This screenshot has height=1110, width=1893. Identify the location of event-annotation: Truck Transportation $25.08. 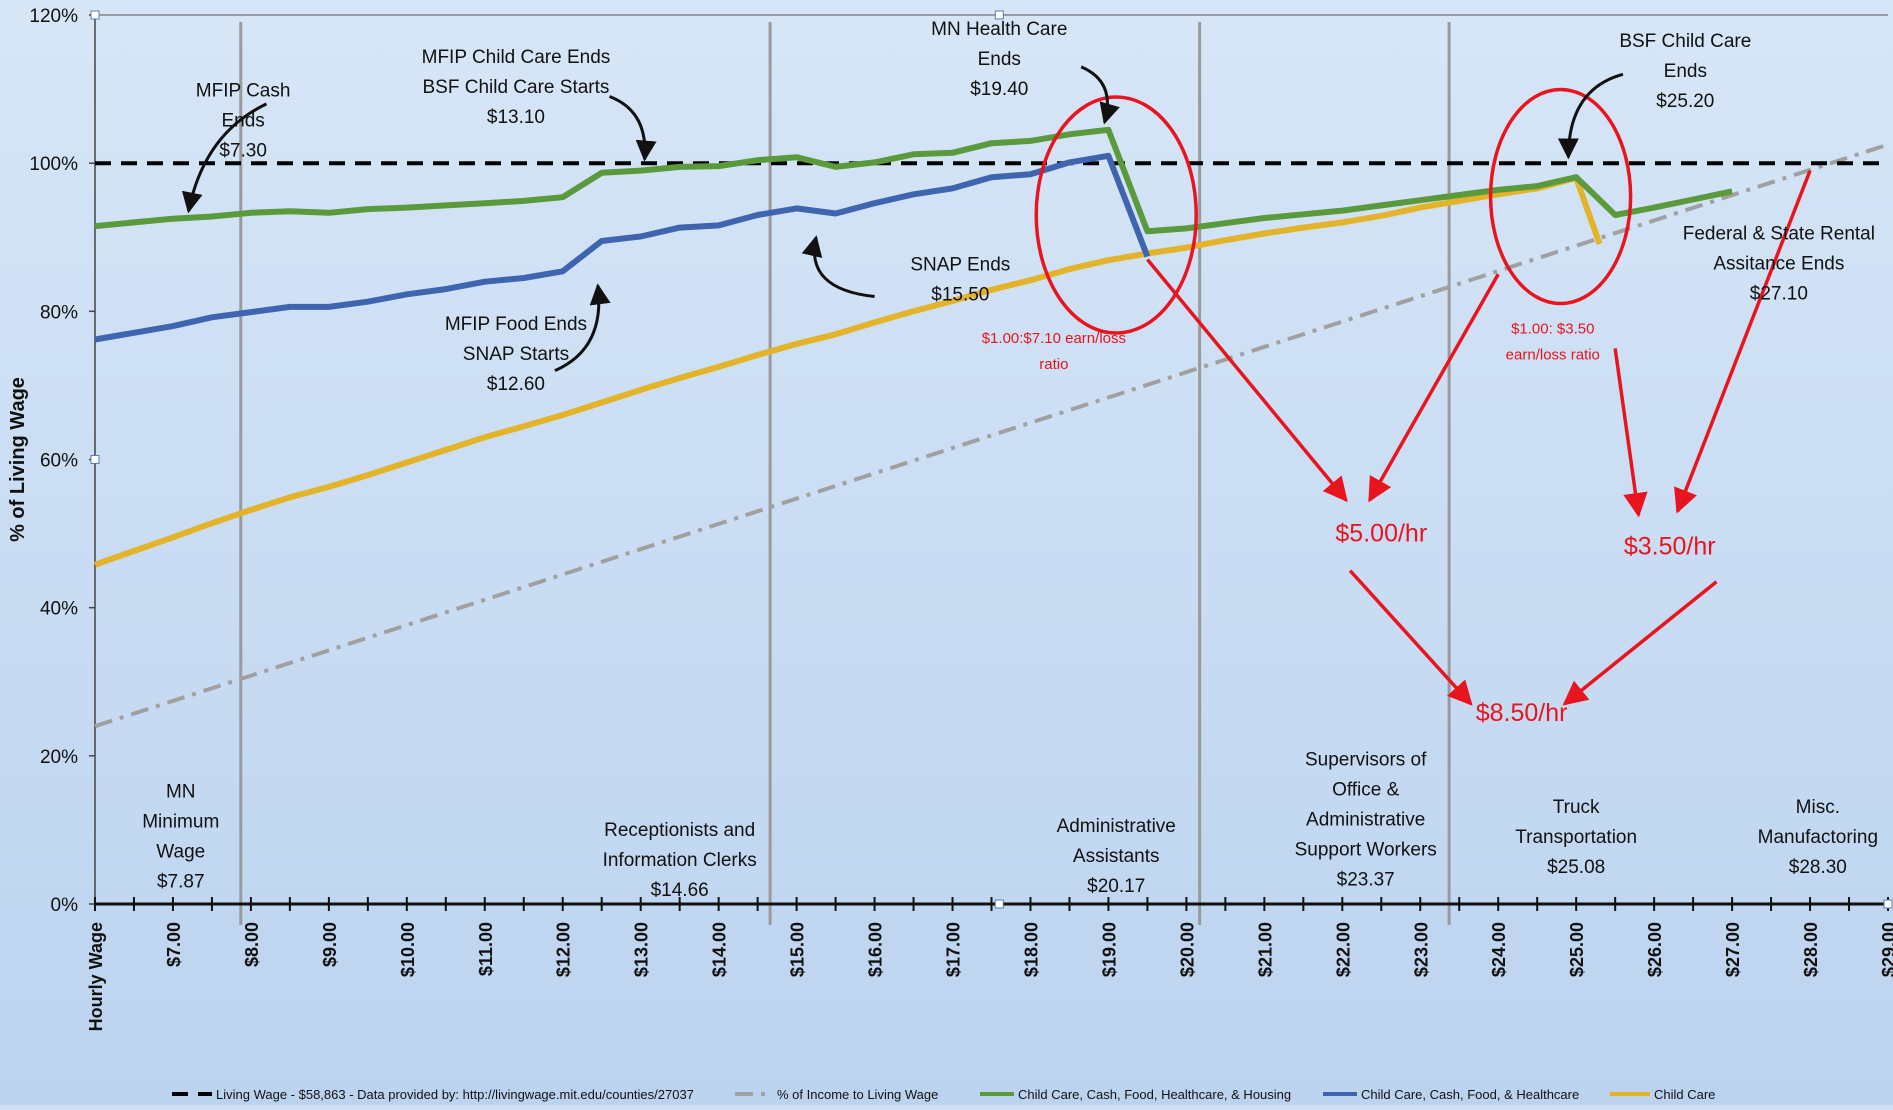
(1576, 837).